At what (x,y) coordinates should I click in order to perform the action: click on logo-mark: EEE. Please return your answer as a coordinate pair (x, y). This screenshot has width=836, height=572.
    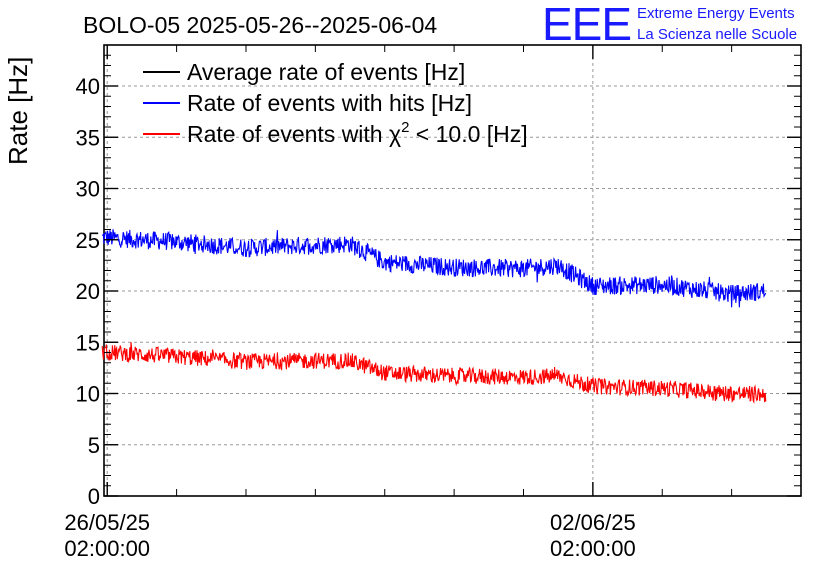
    Looking at the image, I should click on (586, 25).